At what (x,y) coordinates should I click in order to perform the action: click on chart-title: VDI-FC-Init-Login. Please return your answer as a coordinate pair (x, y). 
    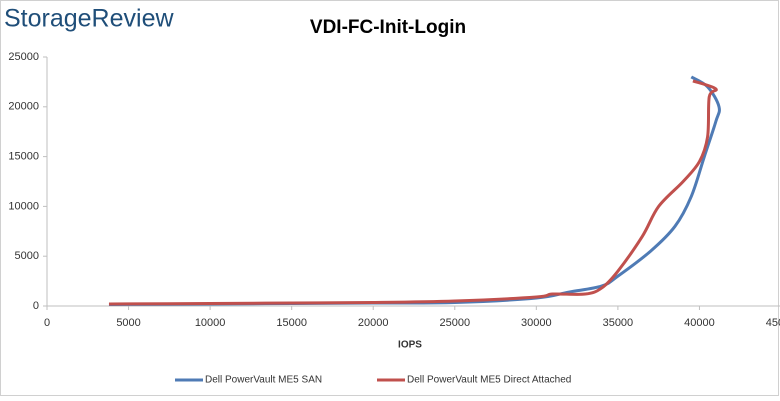
    Looking at the image, I should click on (388, 27).